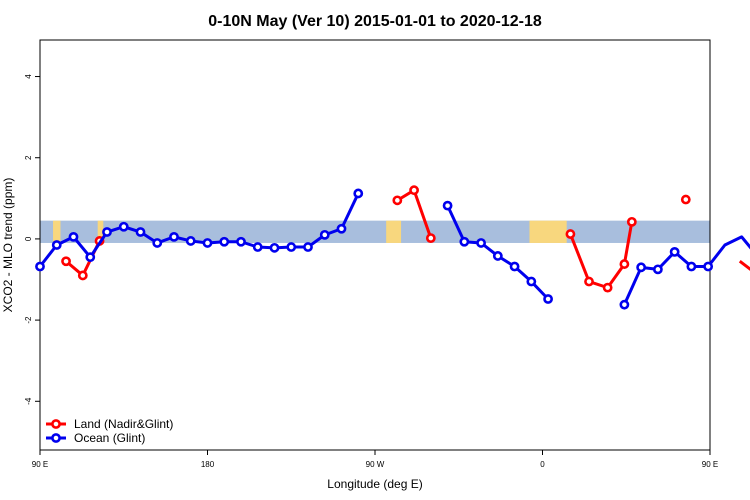 This screenshot has height=500, width=750. What do you see at coordinates (744, 265) in the screenshot?
I see `series-line` at bounding box center [744, 265].